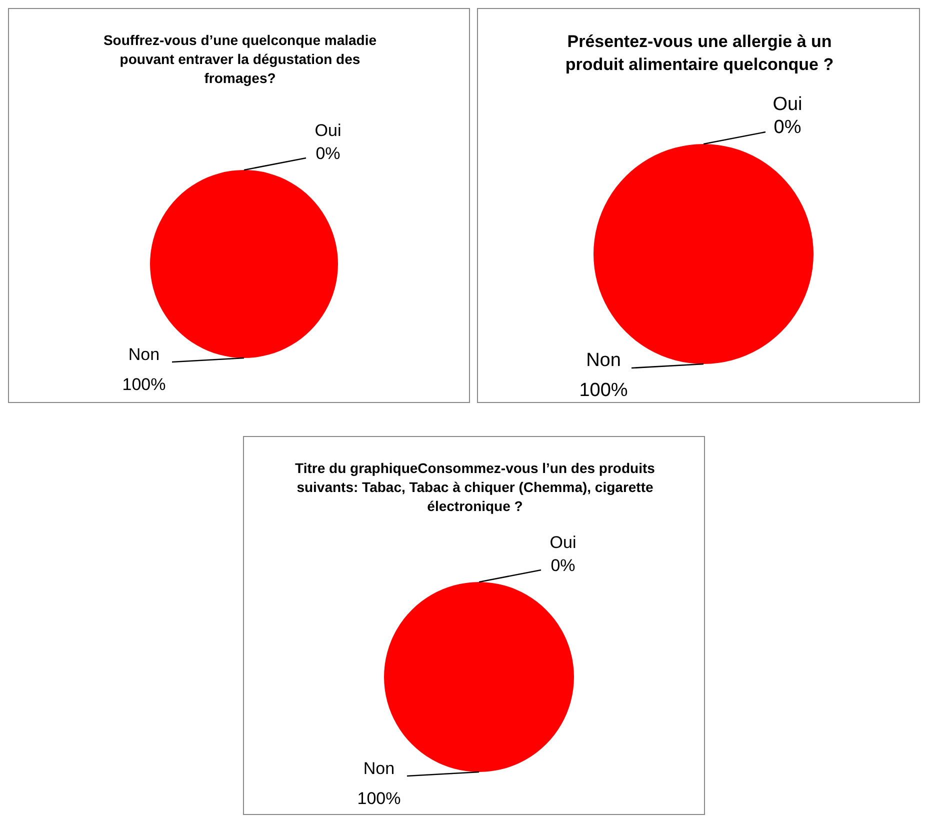 The height and width of the screenshot is (823, 927). Describe the element at coordinates (240, 59) in the screenshot. I see `chart-title: Souffrez-vous d’une quelconque maladie pouvant entraver la dégustation des fromages?` at that location.